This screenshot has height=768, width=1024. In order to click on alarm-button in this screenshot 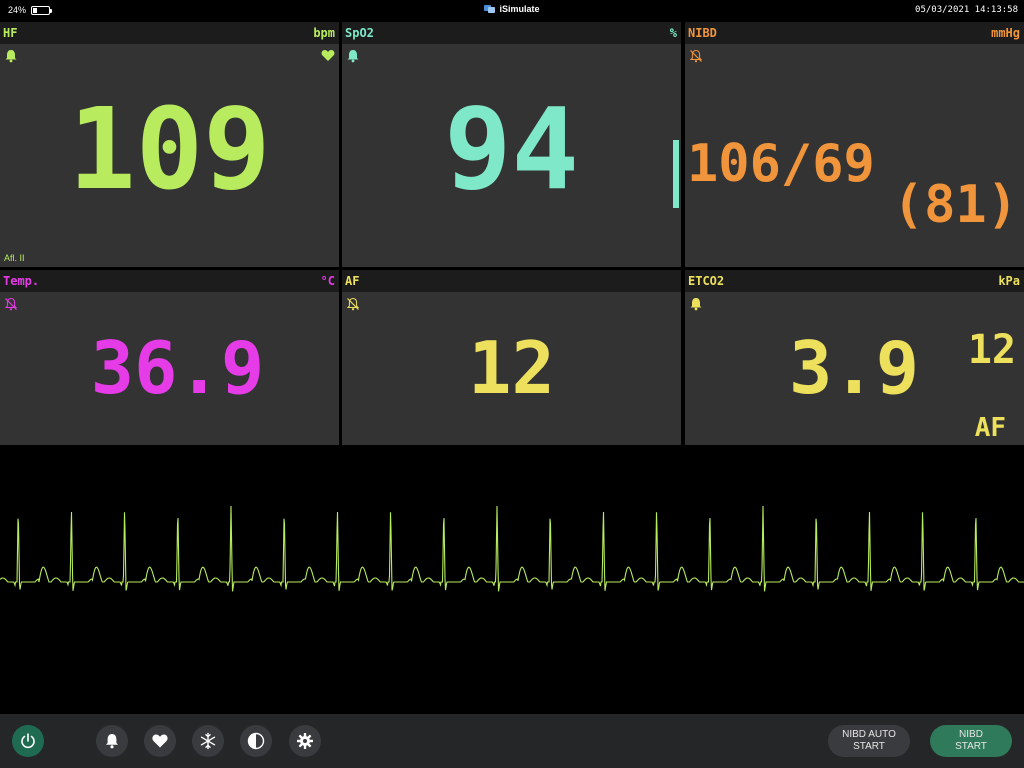, I will do `click(112, 741)`.